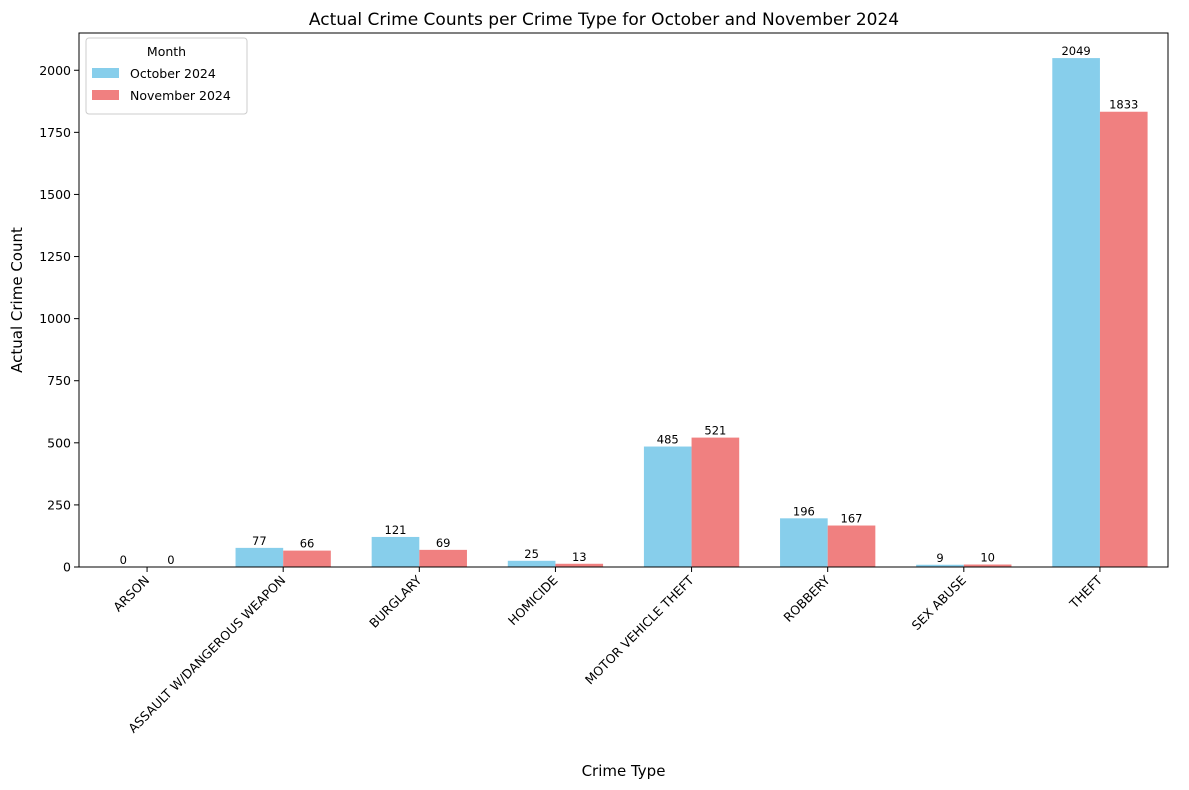  Describe the element at coordinates (180, 95) in the screenshot. I see `legend-label-1: November 2024` at that location.